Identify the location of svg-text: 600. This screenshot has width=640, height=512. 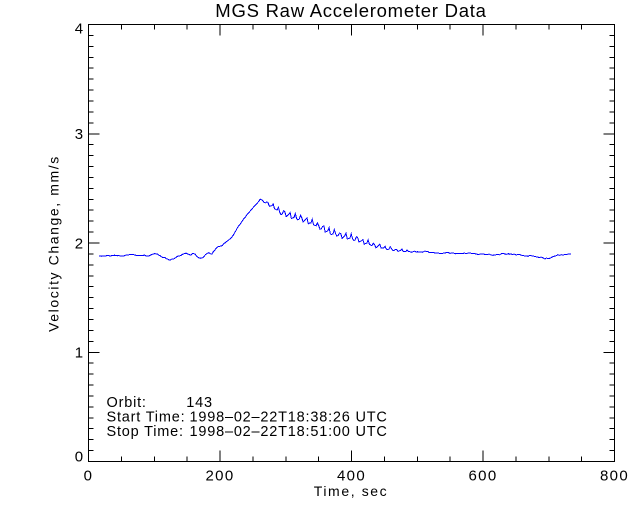
(482, 476).